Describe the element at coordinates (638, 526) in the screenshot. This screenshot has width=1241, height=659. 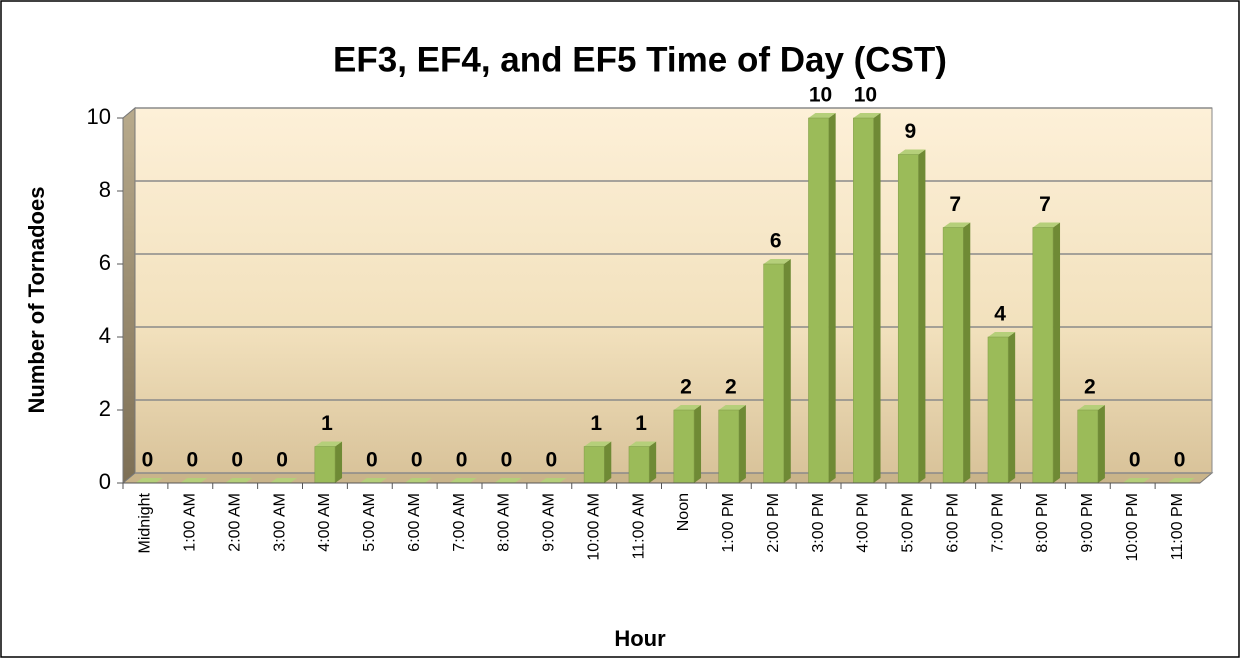
I see `x-tick-label: 11:00 AM` at that location.